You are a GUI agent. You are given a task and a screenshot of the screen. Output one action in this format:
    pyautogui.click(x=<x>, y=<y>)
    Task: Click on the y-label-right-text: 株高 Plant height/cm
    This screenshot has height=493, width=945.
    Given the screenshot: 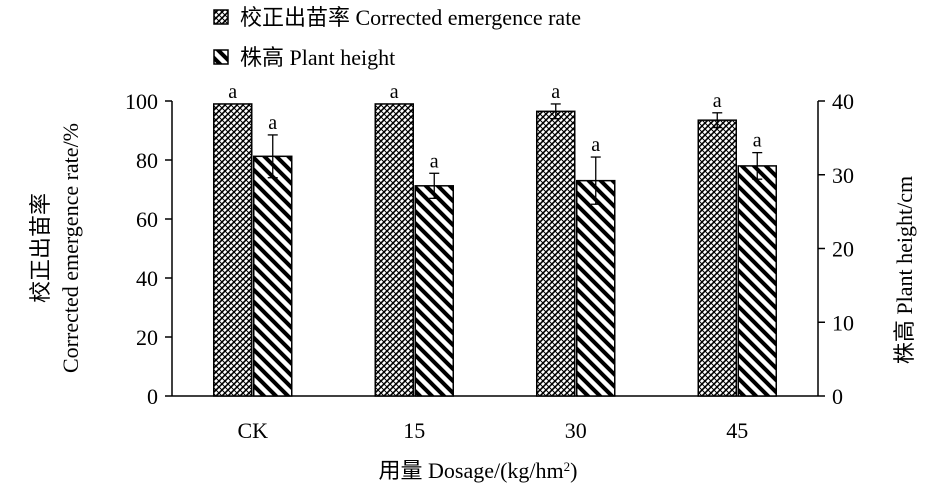 What is the action you would take?
    pyautogui.click(x=904, y=270)
    